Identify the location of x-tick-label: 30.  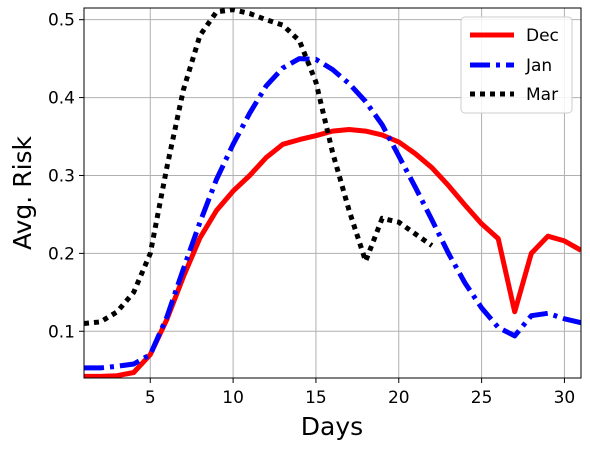
(565, 398).